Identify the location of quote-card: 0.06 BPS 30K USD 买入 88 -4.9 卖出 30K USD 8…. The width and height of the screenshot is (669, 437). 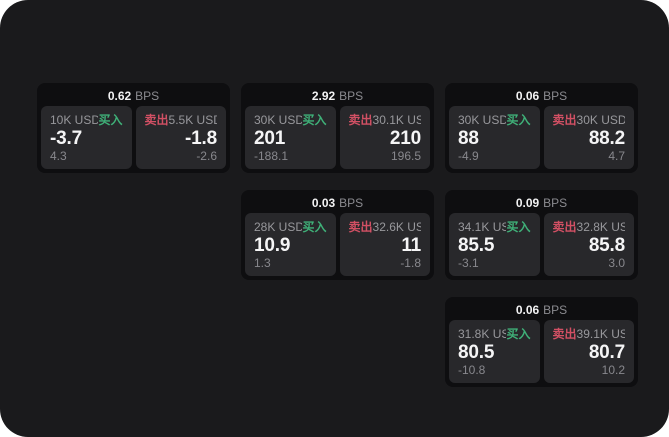
(541, 128).